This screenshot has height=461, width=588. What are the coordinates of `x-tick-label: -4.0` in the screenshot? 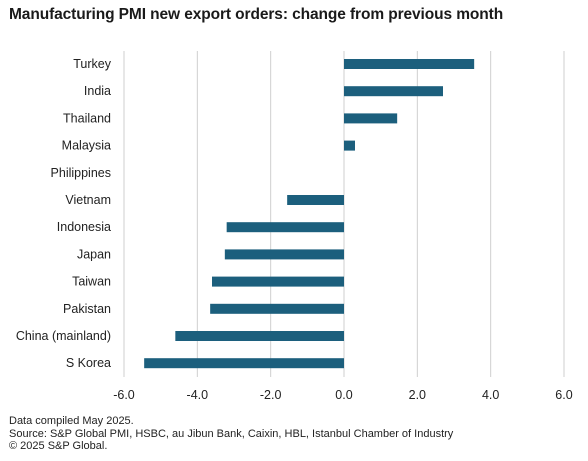 It's located at (198, 395).